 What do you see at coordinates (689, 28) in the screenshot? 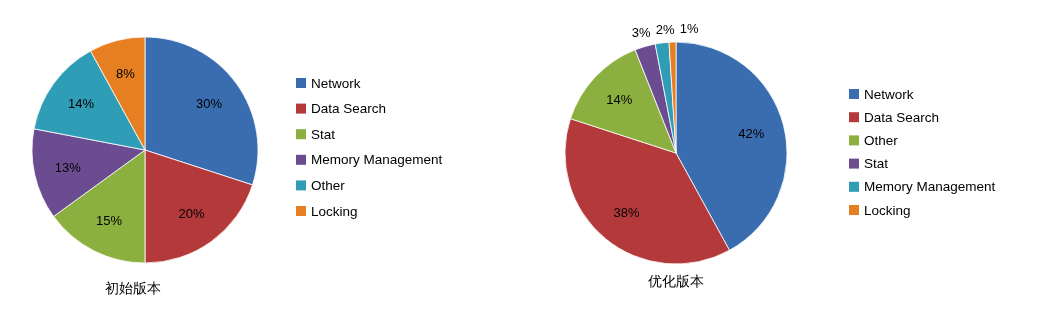
I see `data-label: 1%` at bounding box center [689, 28].